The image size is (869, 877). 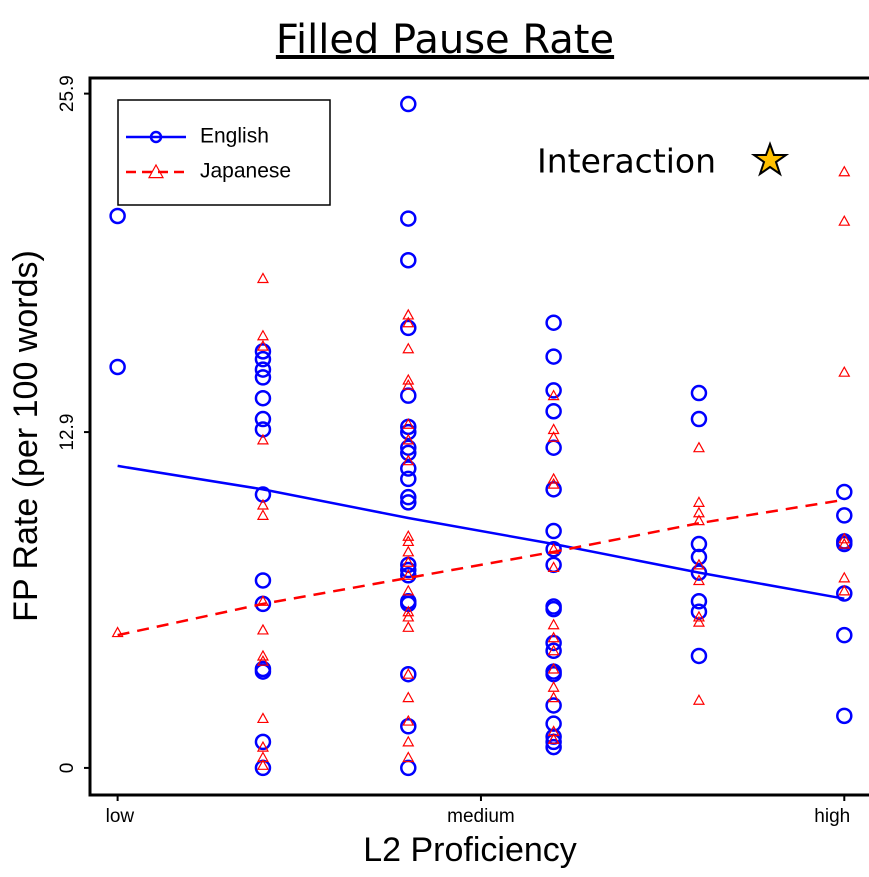 I want to click on chart-title: Filled Pause Rate, so click(x=445, y=40).